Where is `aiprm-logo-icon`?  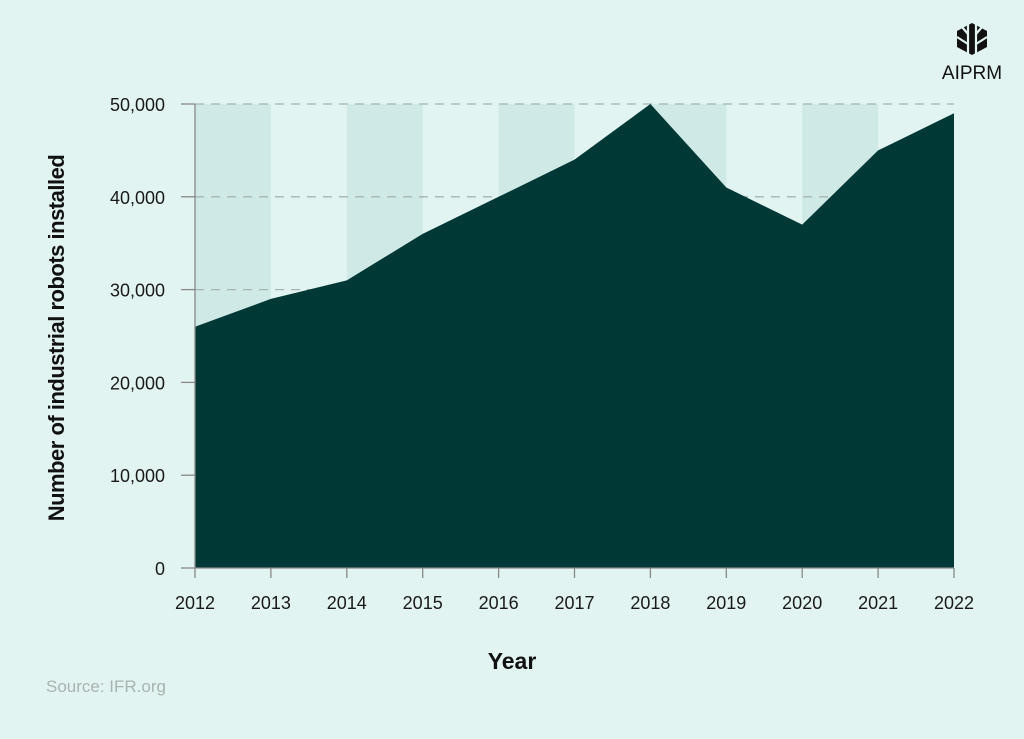
aiprm-logo-icon is located at coordinates (972, 39).